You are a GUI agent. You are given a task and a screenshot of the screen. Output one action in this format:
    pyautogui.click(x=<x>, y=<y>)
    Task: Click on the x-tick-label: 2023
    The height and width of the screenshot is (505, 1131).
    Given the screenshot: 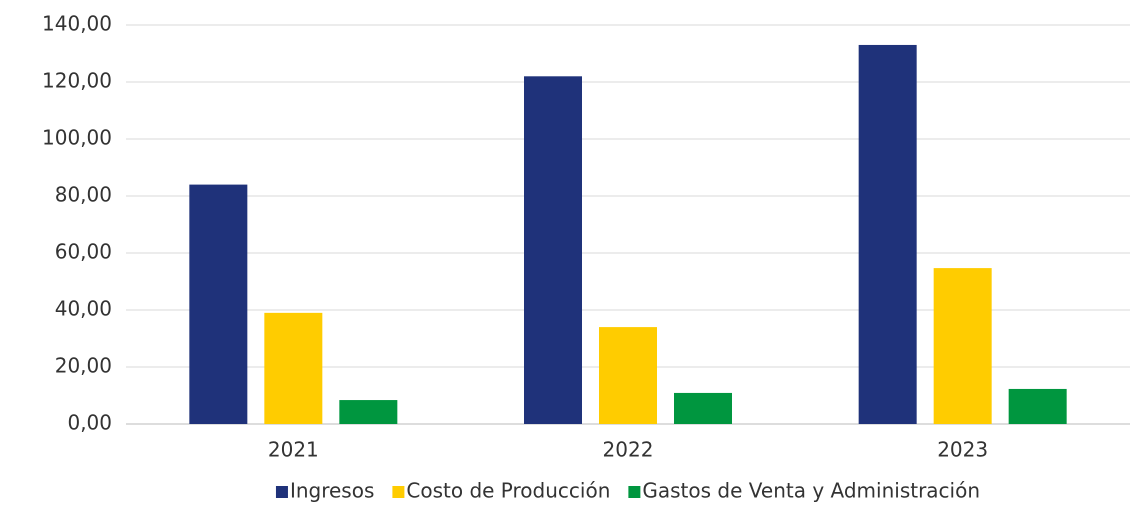 What is the action you would take?
    pyautogui.click(x=962, y=450)
    